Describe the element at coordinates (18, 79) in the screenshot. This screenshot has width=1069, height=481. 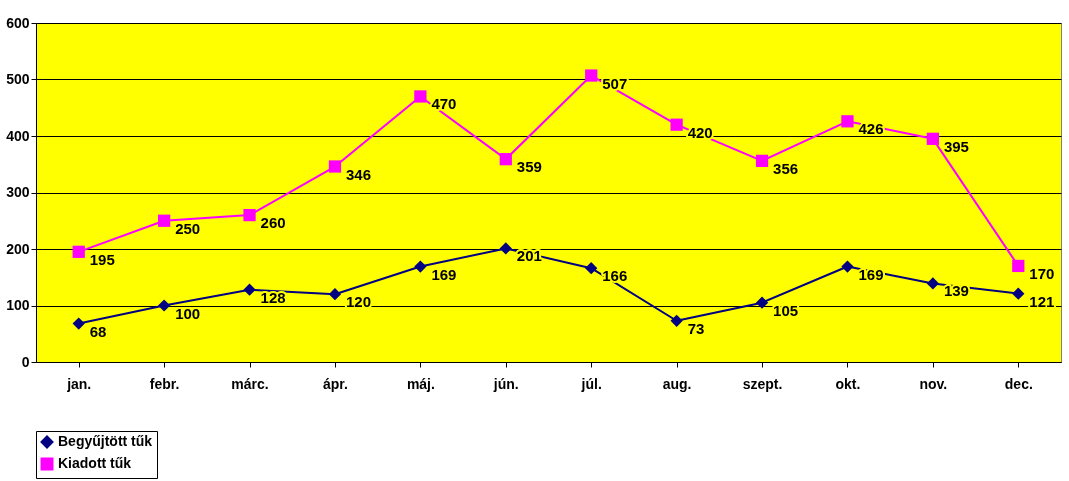
I see `y-tick-label: 500` at that location.